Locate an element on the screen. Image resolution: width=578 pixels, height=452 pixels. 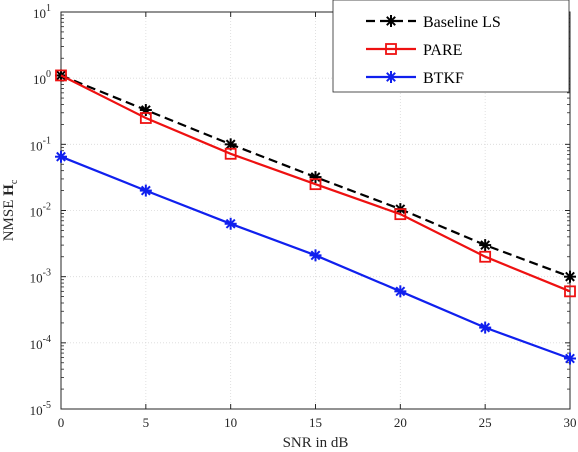
x-tick-label: 10 is located at coordinates (230, 422).